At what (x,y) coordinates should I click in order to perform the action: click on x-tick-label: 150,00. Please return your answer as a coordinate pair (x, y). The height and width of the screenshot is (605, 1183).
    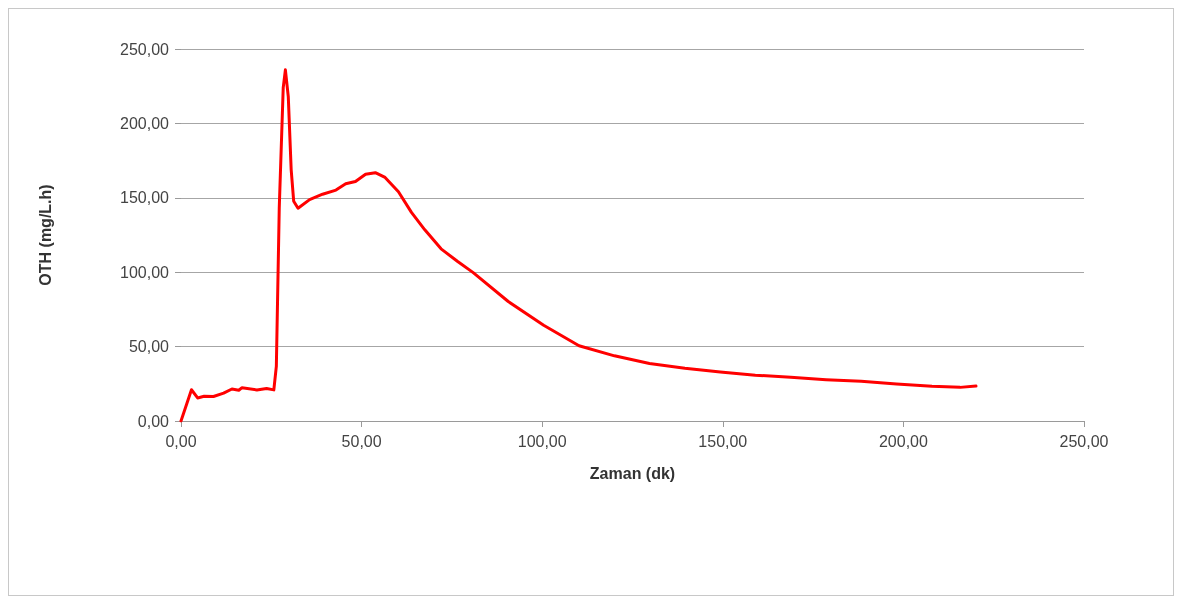
    Looking at the image, I should click on (723, 441).